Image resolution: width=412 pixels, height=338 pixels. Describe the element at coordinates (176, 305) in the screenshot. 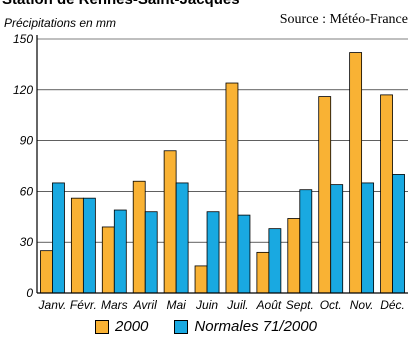

I see `x-tick-label: Mai` at that location.